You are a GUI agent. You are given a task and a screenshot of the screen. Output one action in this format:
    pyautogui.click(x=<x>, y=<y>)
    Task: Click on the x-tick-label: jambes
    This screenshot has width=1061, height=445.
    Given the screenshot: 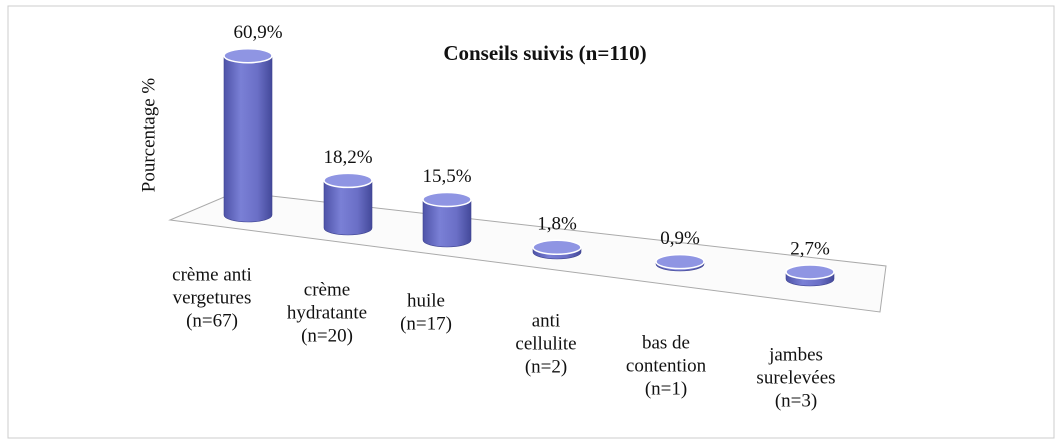 What is the action you would take?
    pyautogui.click(x=795, y=354)
    